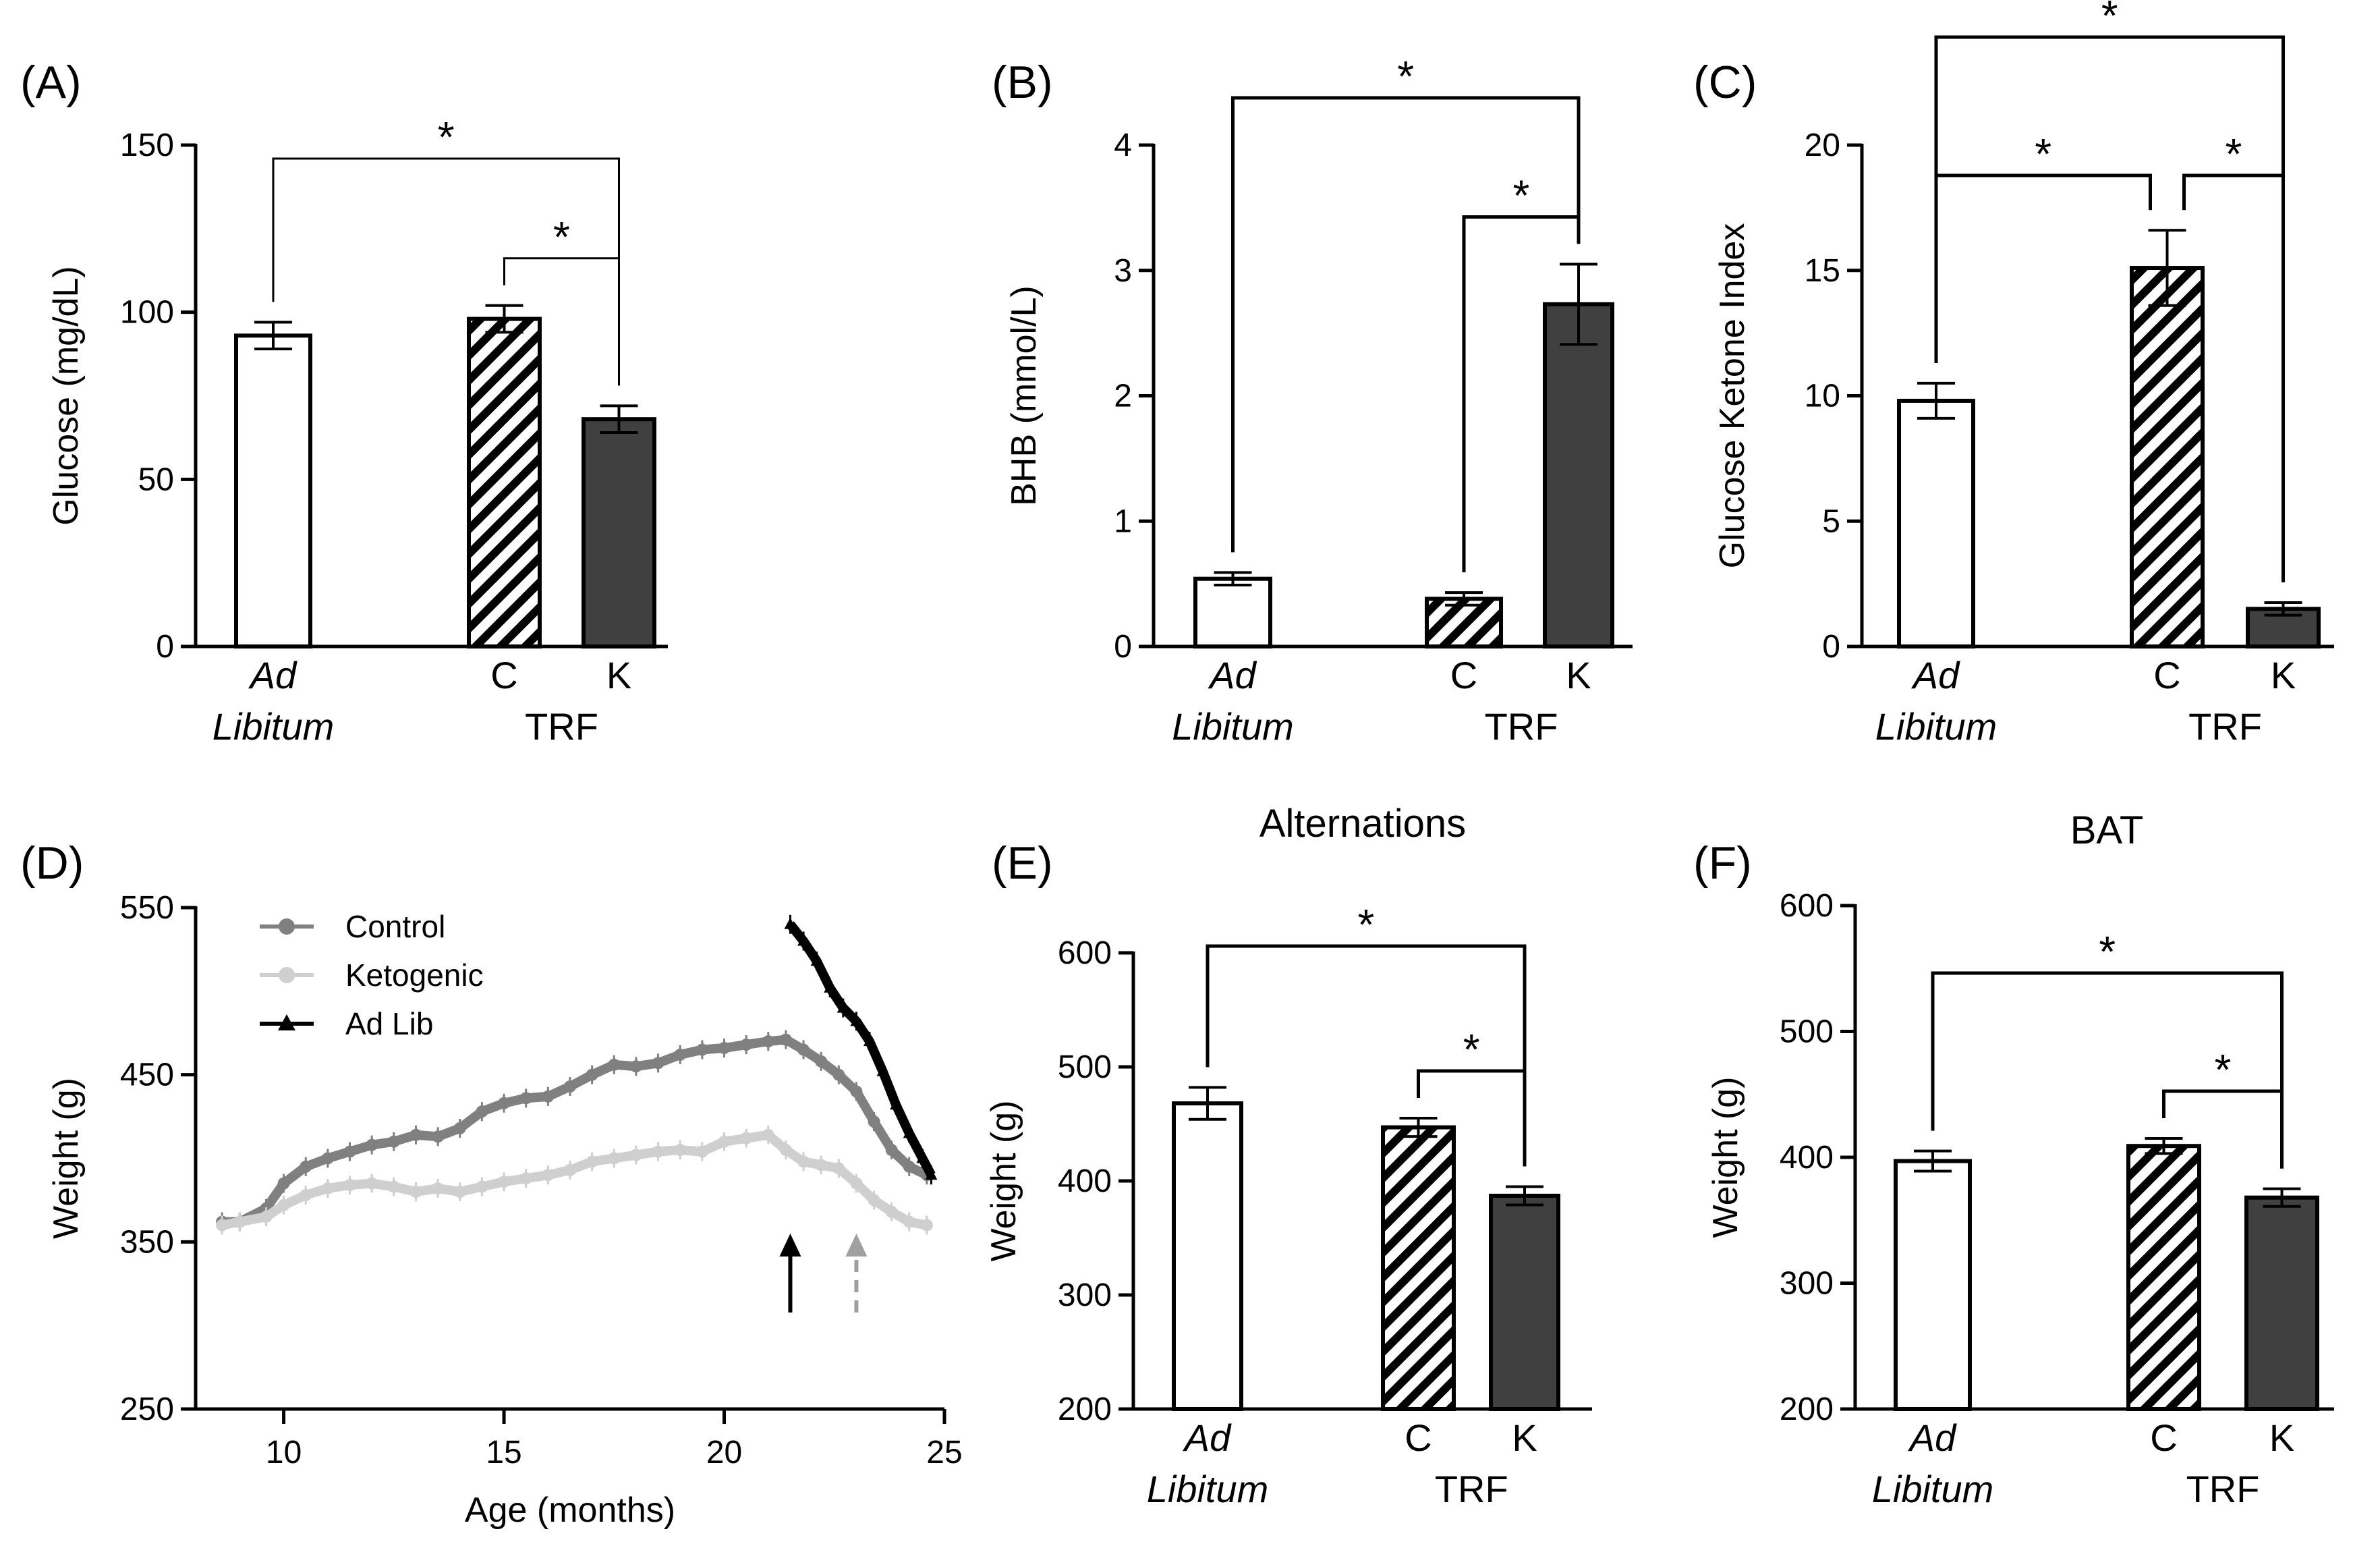  I want to click on category-label-libitum: Libitum, so click(1936, 726).